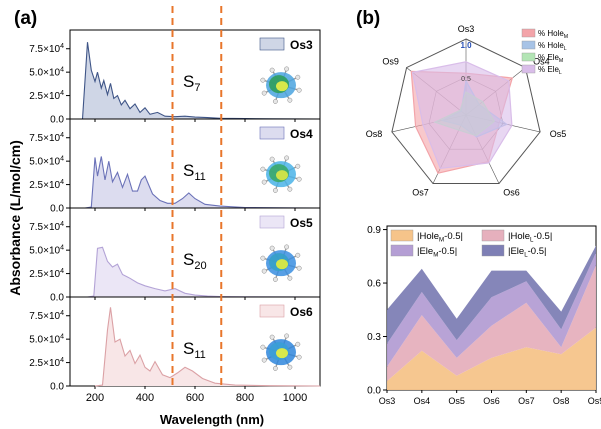  I want to click on x-tick-label: Os7, so click(526, 401).